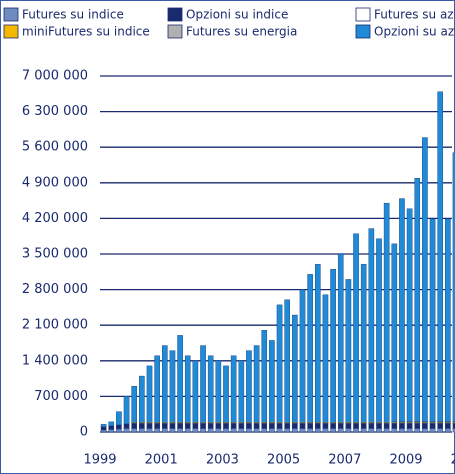  I want to click on y-tick-label: 3 500 000, so click(55, 254).